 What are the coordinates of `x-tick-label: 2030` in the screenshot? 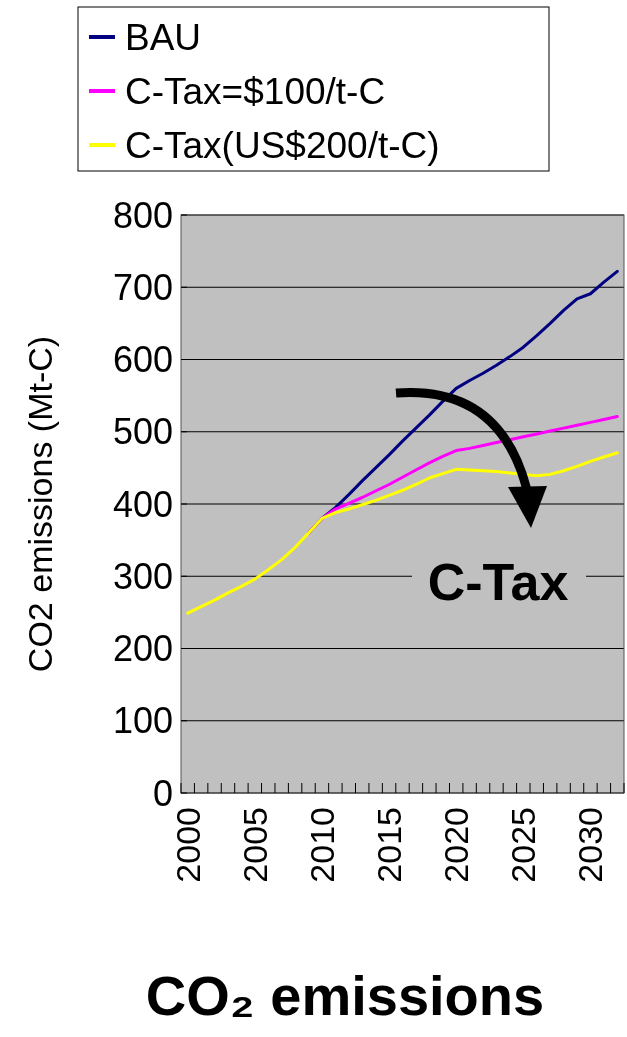 It's located at (590, 845).